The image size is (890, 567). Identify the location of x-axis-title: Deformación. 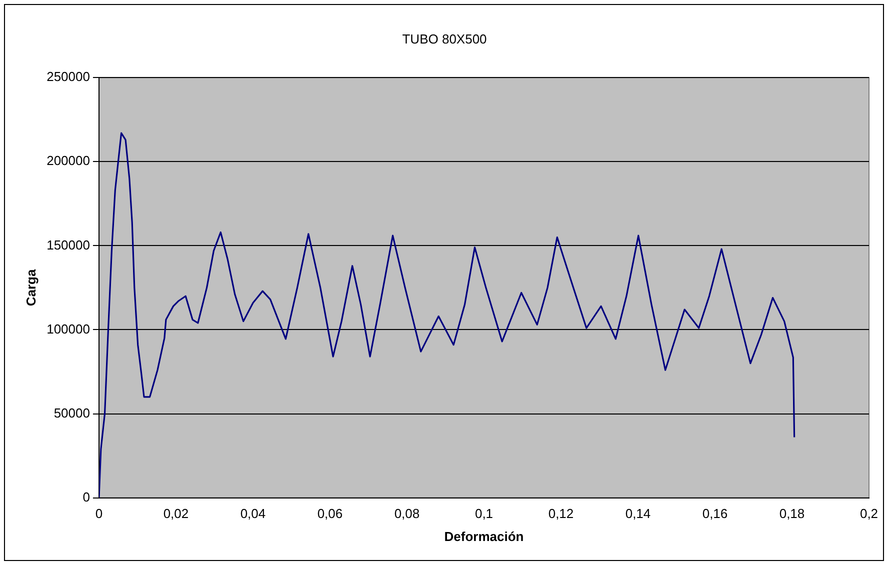
(484, 536).